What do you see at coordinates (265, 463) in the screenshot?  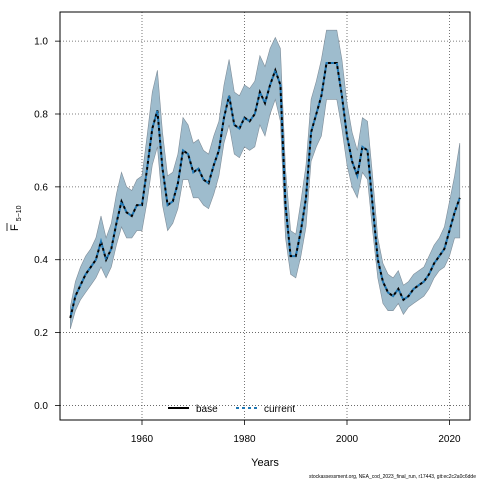 I see `x-axis-title: Years` at bounding box center [265, 463].